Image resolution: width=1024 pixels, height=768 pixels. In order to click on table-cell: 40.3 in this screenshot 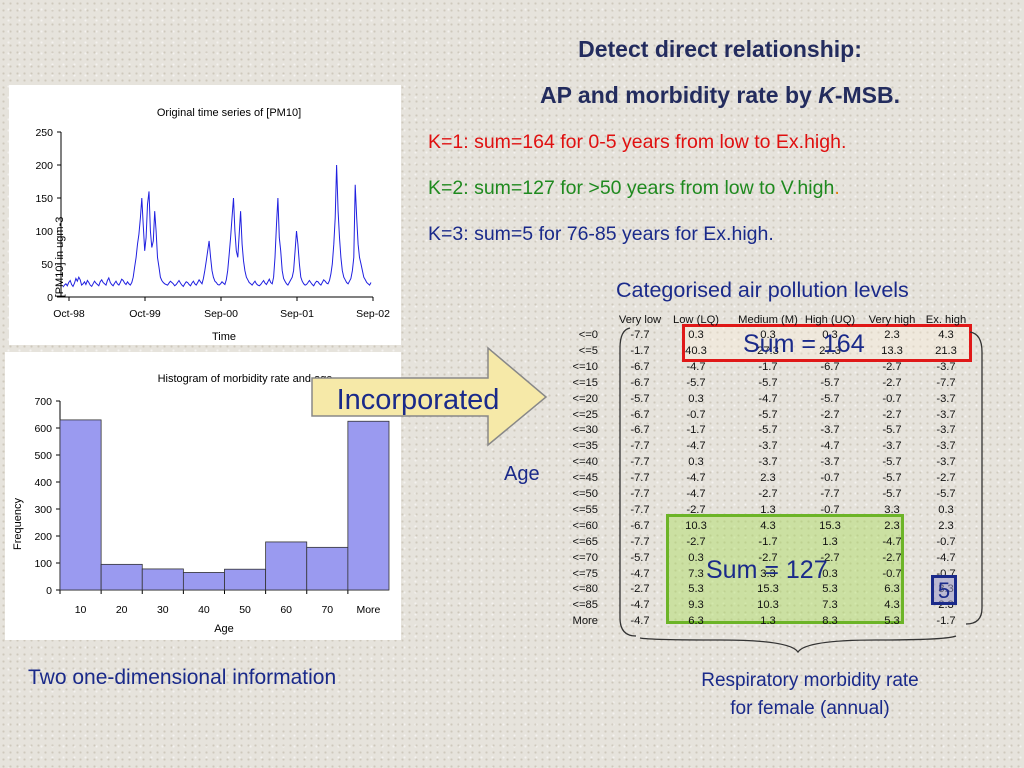, I will do `click(696, 350)`.